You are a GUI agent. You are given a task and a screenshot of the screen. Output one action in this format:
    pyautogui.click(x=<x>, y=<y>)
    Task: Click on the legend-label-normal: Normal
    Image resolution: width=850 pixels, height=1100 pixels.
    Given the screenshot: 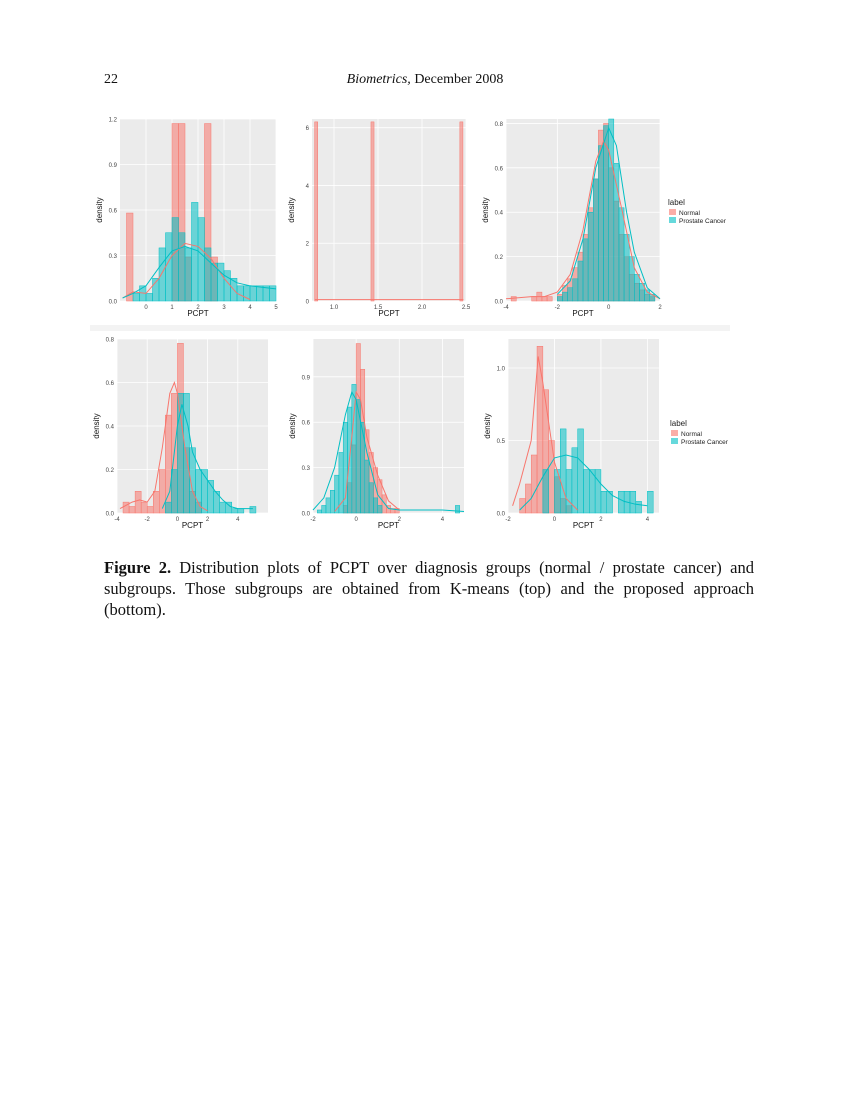 What is the action you would take?
    pyautogui.click(x=692, y=434)
    